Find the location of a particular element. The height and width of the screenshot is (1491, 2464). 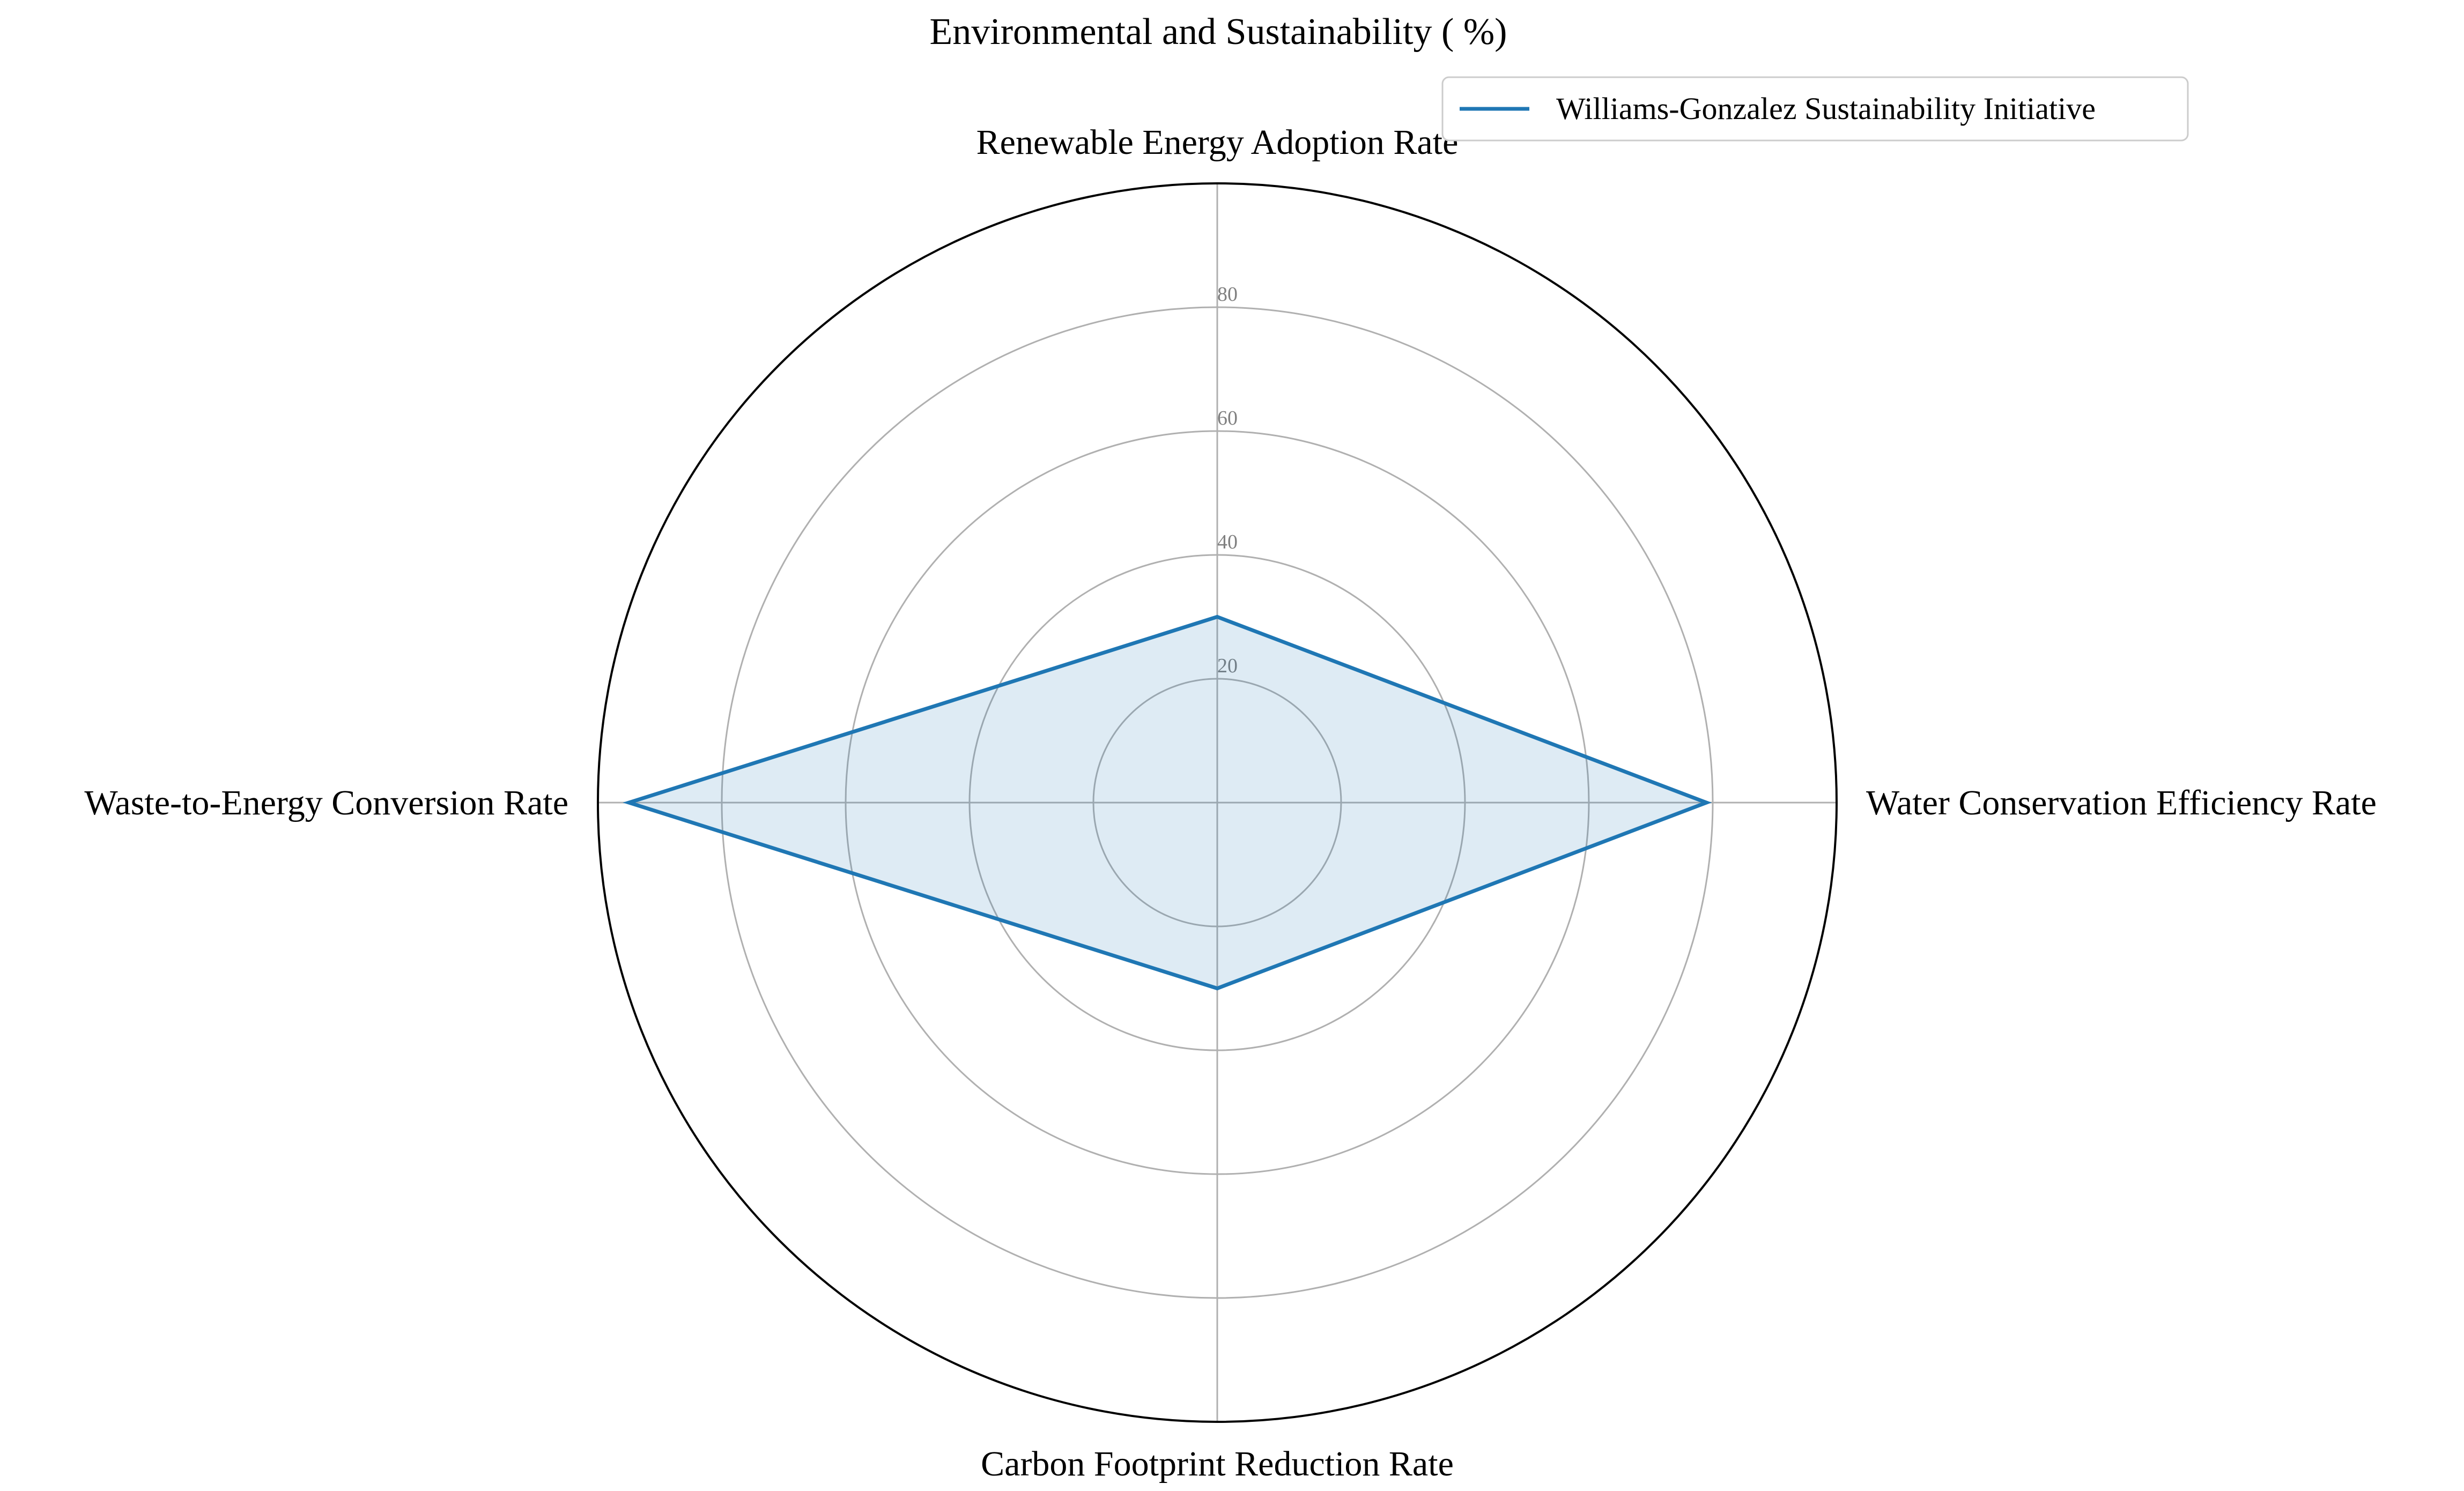

category-label: Waste-to-Energy Conversion Rate is located at coordinates (326, 802).